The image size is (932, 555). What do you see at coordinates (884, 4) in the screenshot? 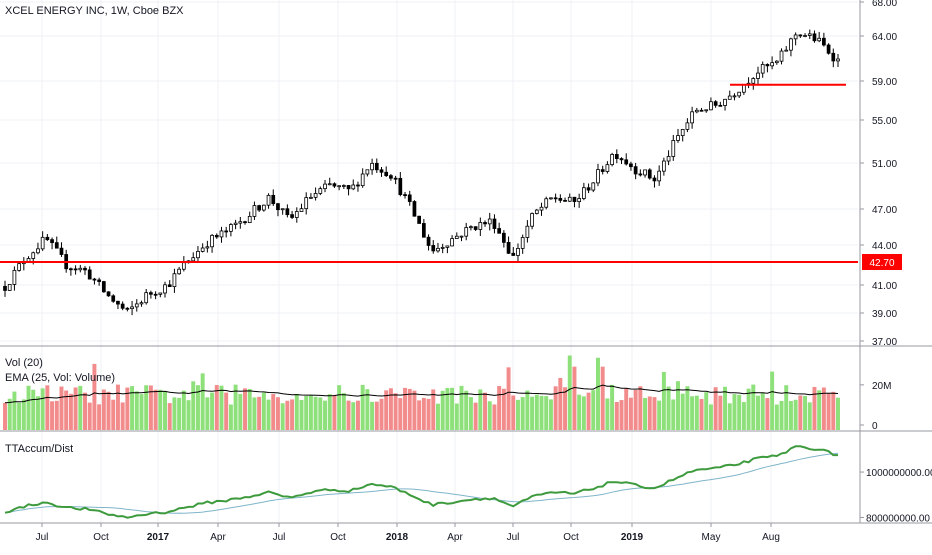
I see `price-tick-label-0: 68.00` at bounding box center [884, 4].